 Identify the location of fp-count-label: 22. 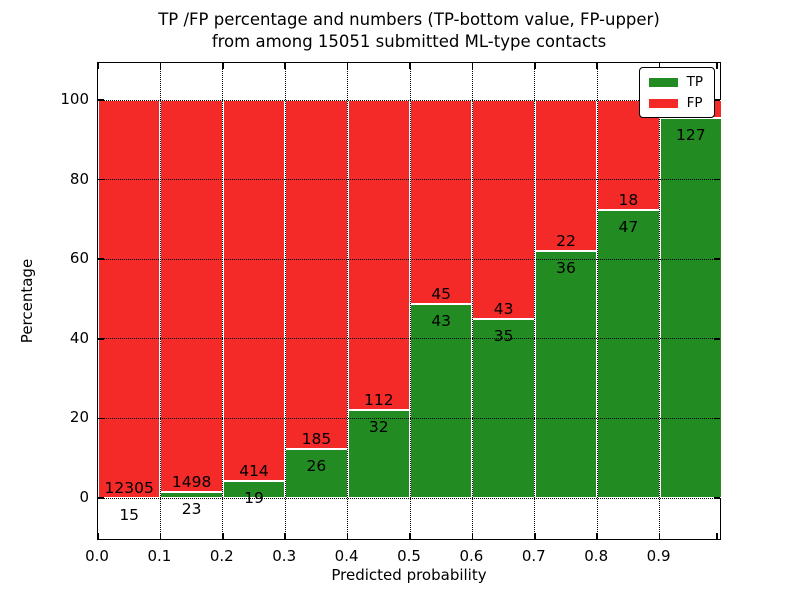
(566, 240).